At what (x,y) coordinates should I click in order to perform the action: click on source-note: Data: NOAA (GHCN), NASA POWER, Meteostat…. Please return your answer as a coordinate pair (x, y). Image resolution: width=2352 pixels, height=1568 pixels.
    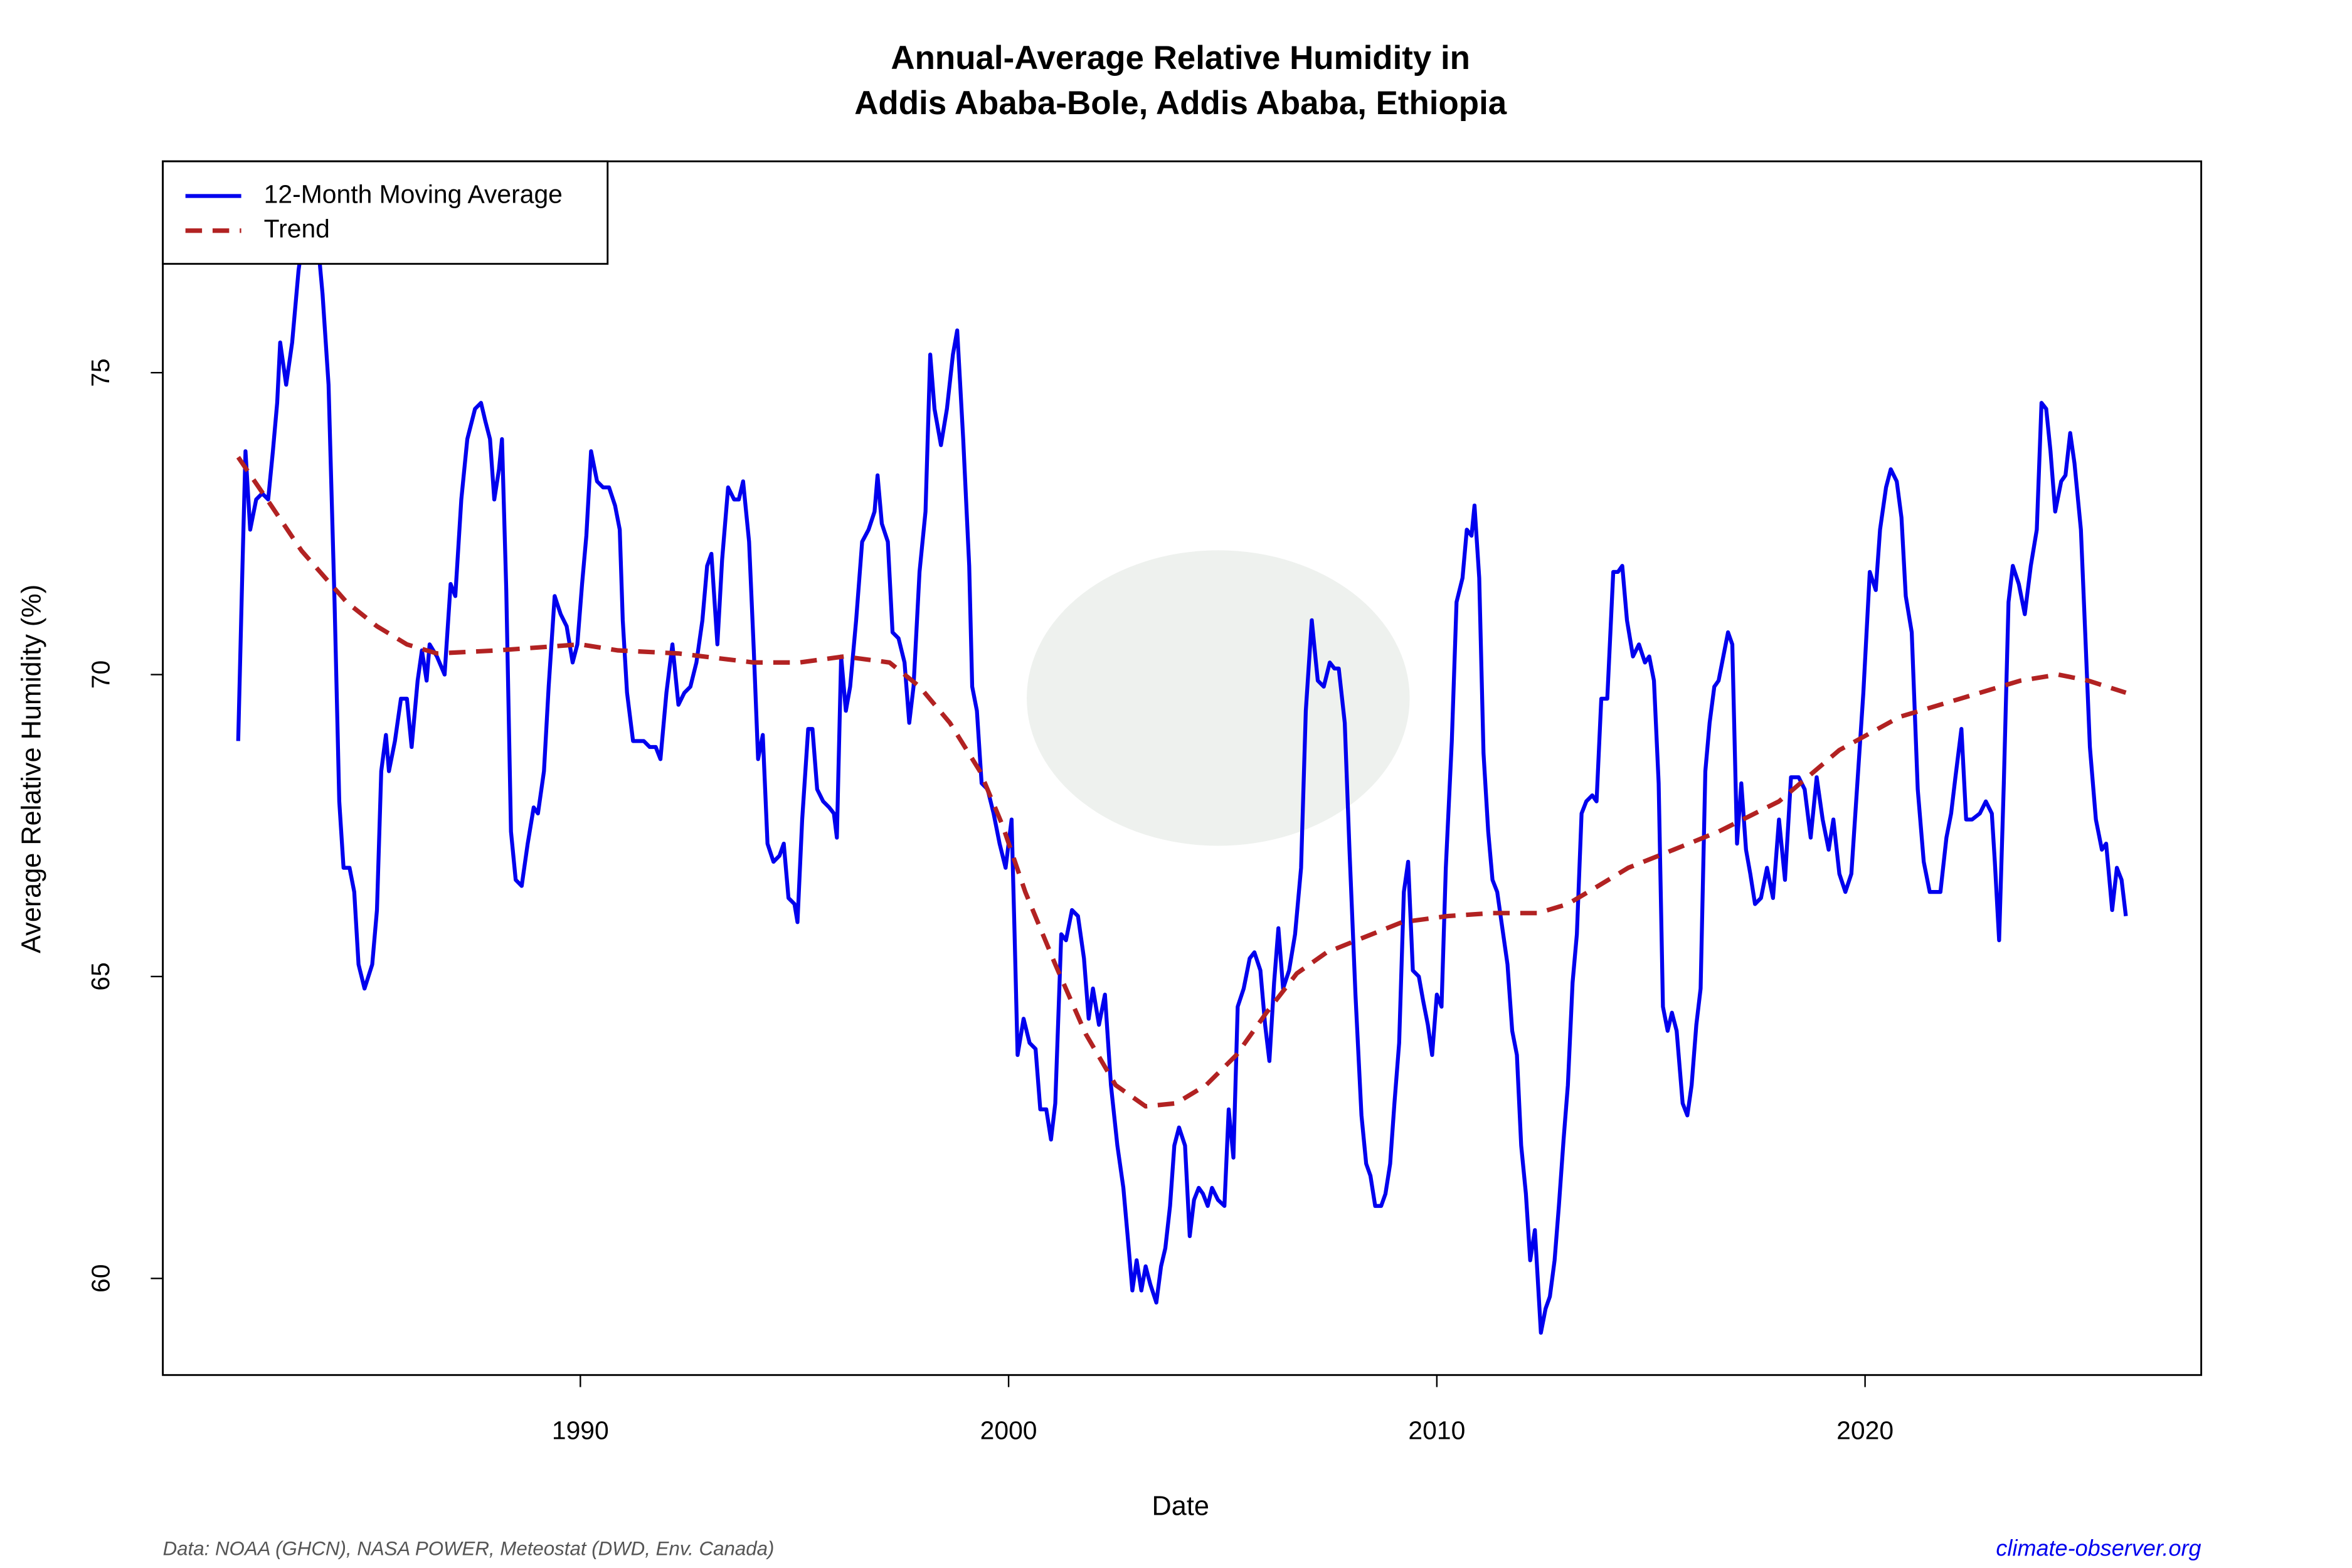
    Looking at the image, I should click on (469, 1548).